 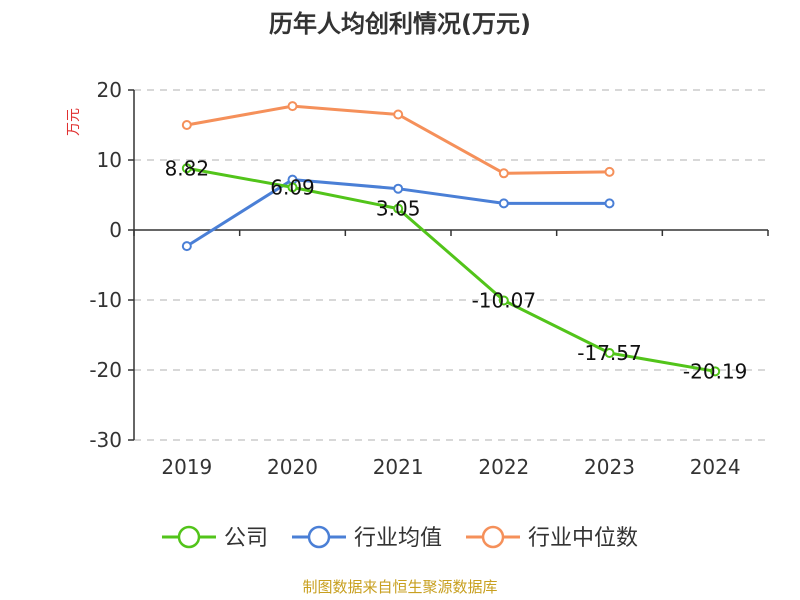 I want to click on chart-title: 历年人均创利情况(万元), so click(x=400, y=24).